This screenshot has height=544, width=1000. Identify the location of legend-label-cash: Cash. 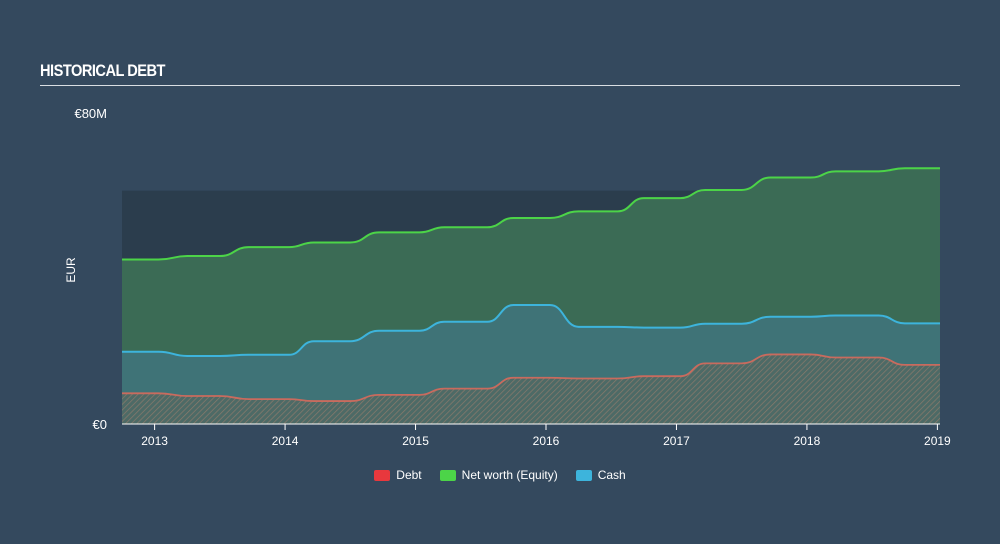
(611, 475).